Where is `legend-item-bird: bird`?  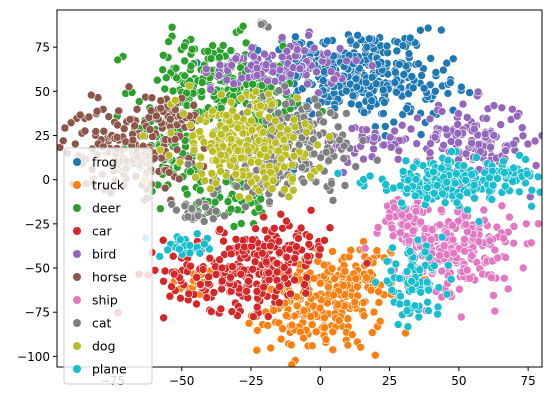 legend-item-bird: bird is located at coordinates (94, 254).